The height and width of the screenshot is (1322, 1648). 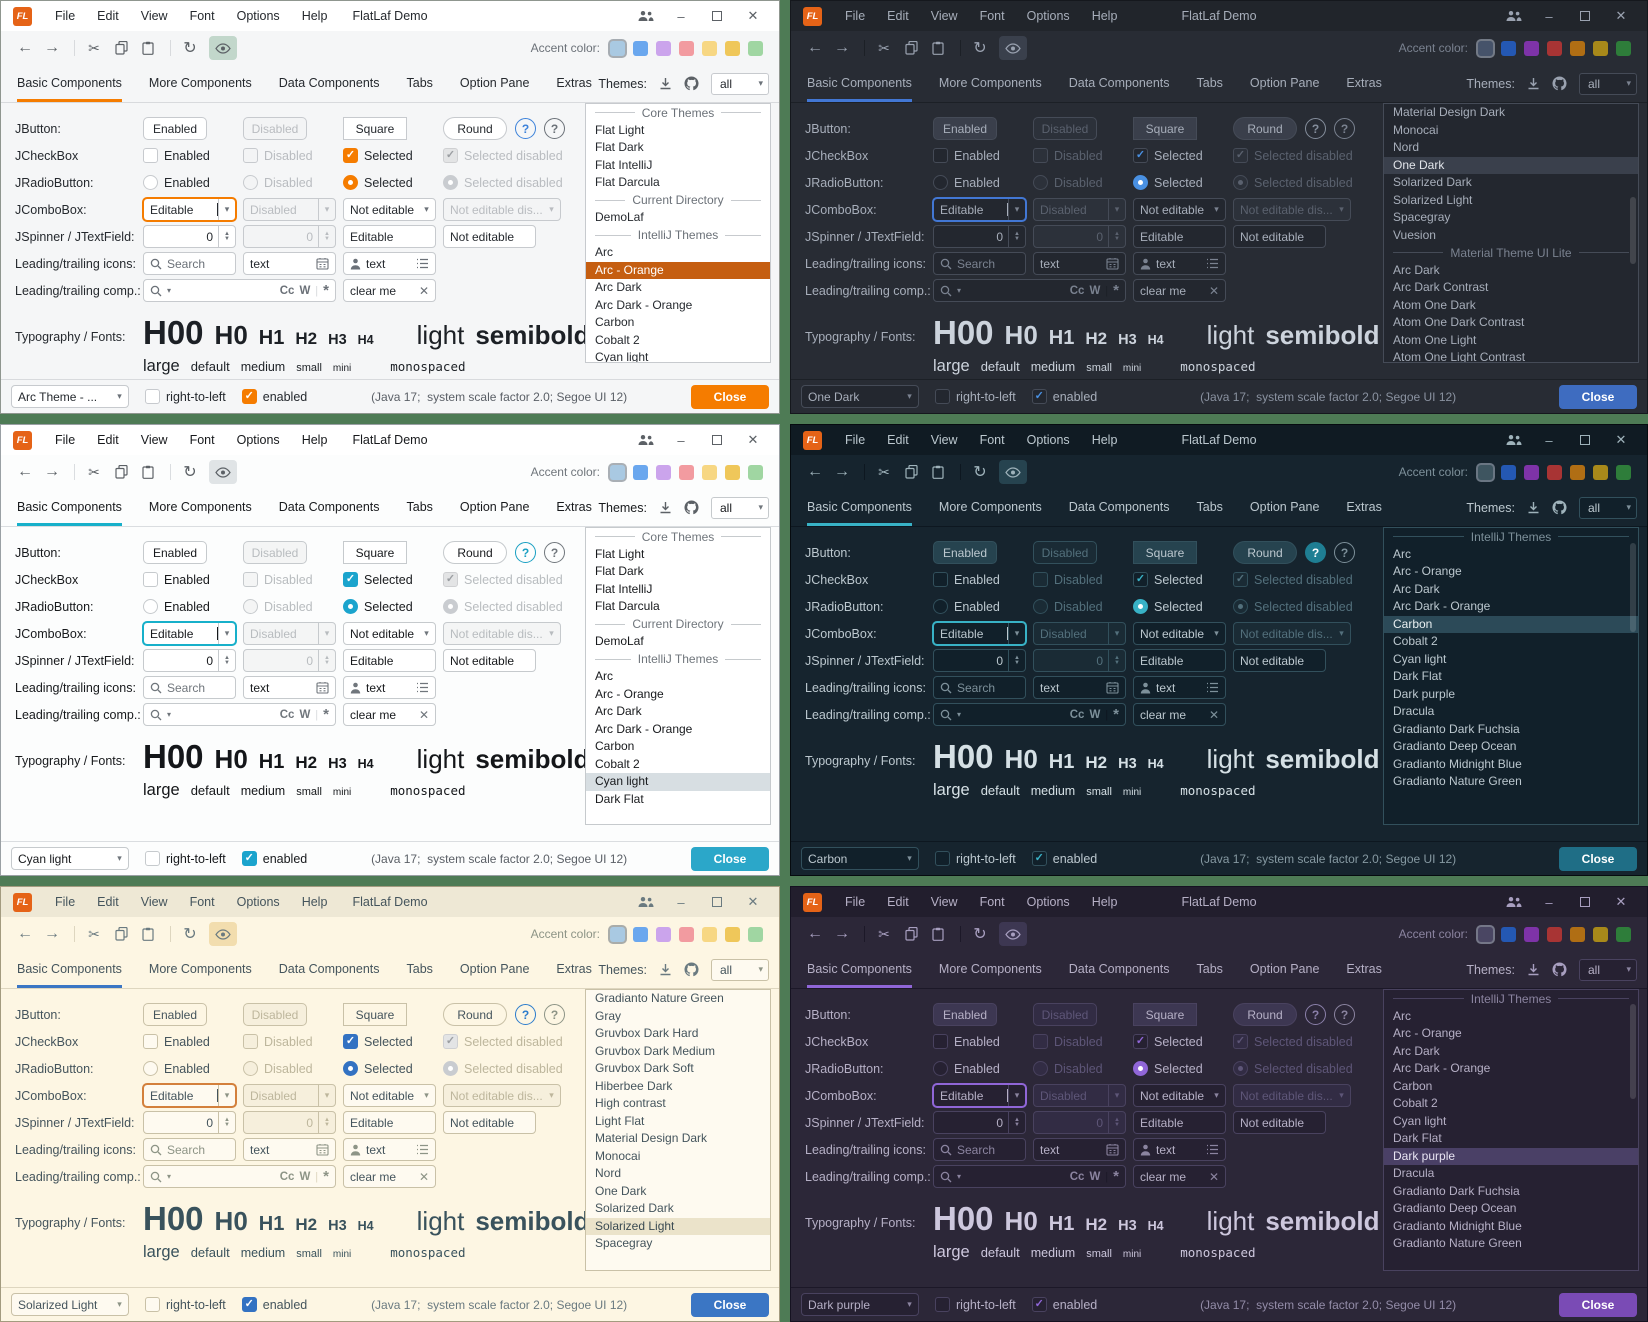 I want to click on theme-list-item: Carbon, so click(x=1413, y=1085).